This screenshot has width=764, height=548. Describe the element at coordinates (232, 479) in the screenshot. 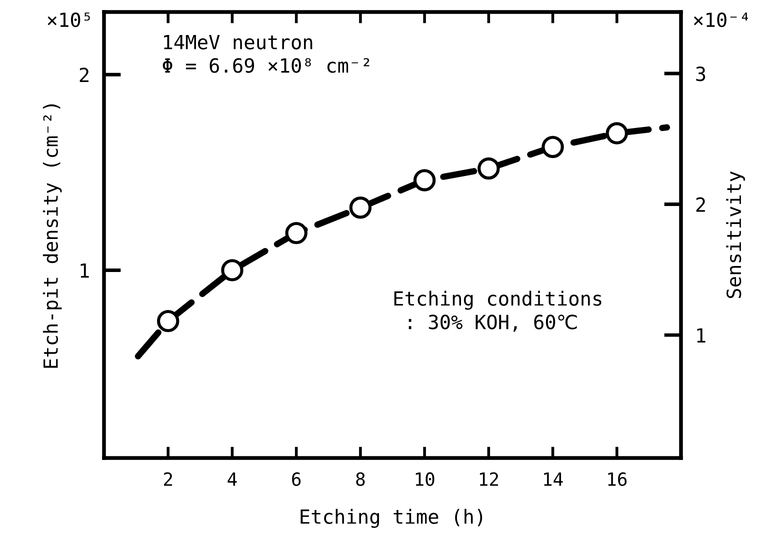

I see `x-tick-label: 4` at that location.